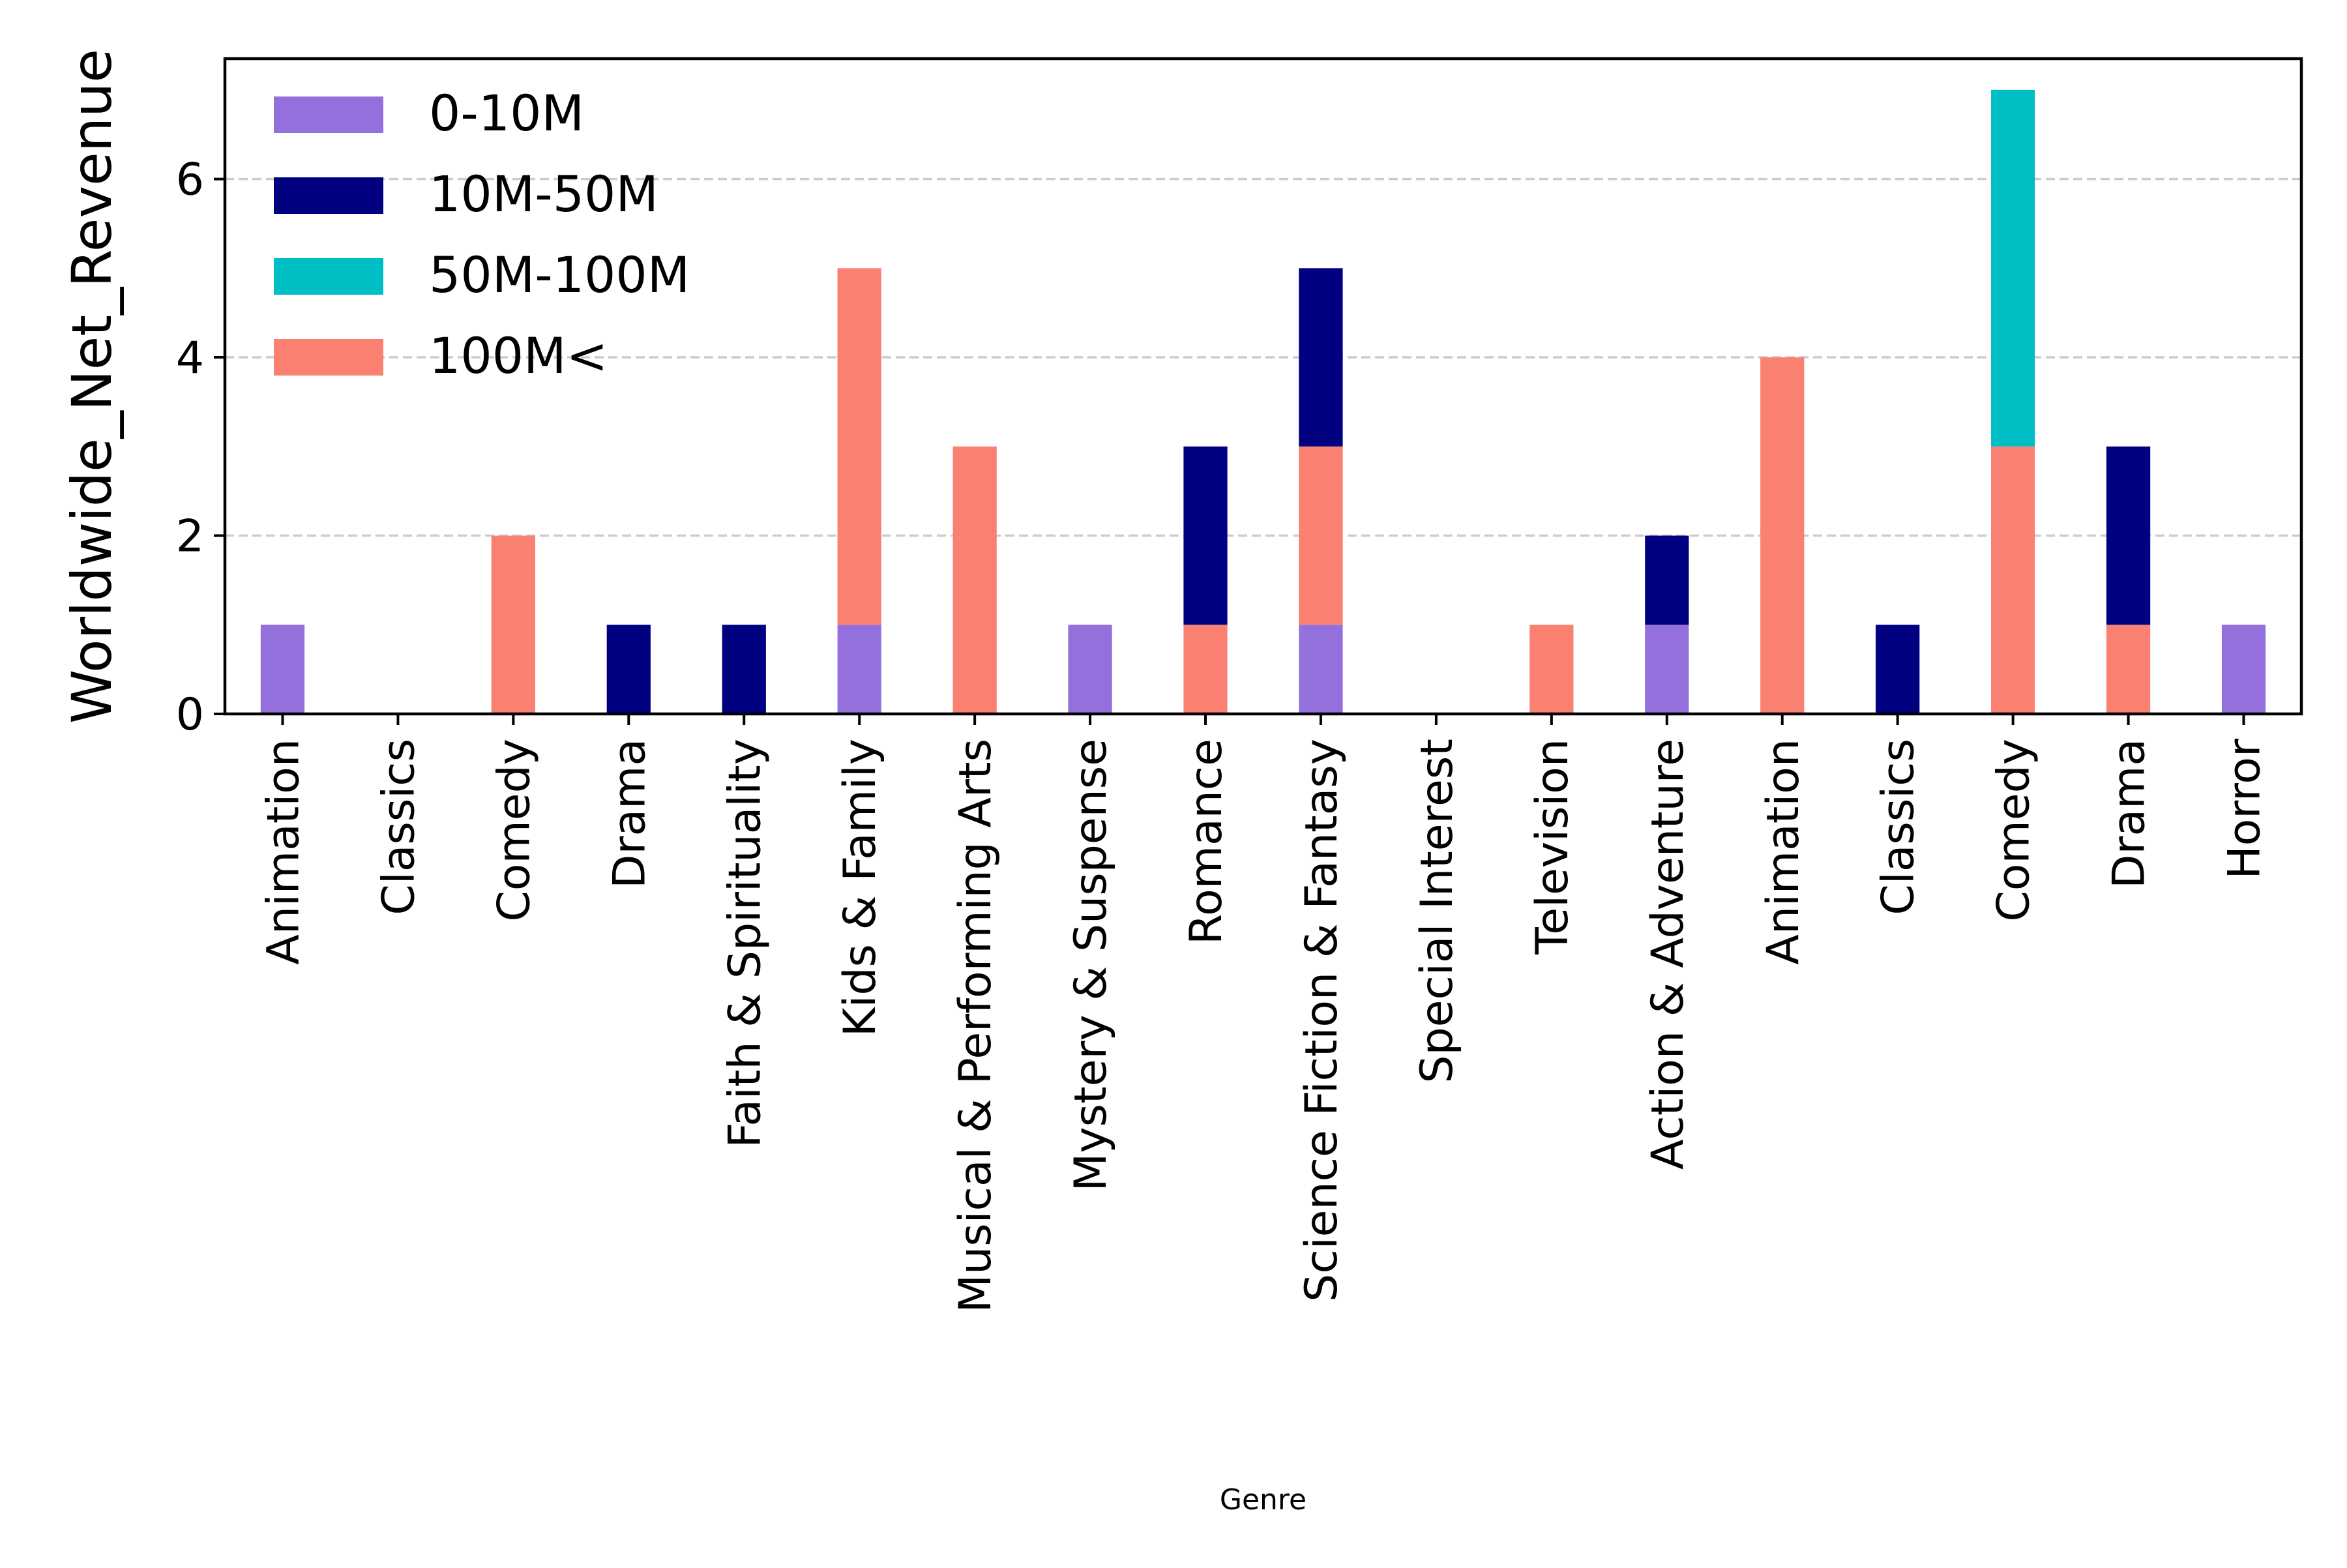  What do you see at coordinates (328, 196) in the screenshot?
I see `legend-swatch-10m-50m` at bounding box center [328, 196].